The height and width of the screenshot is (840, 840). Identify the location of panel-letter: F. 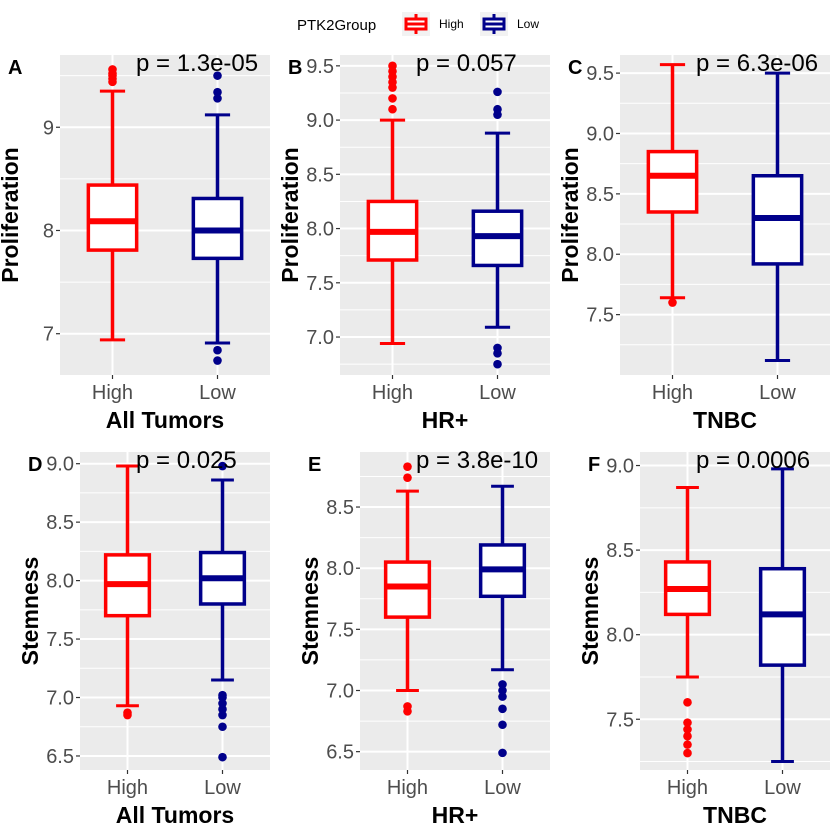
(594, 465).